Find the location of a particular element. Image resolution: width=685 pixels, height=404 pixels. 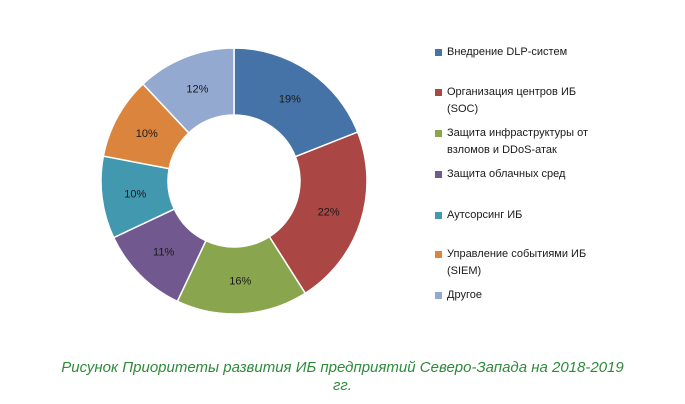

slice-label-outsourcing: 10% is located at coordinates (135, 194).